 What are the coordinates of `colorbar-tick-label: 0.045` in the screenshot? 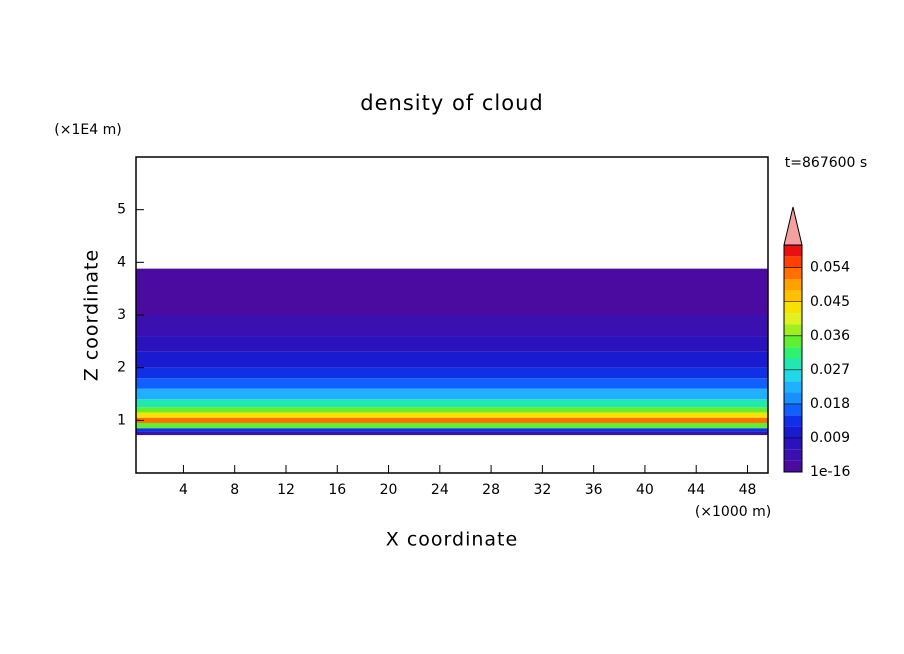 It's located at (830, 302).